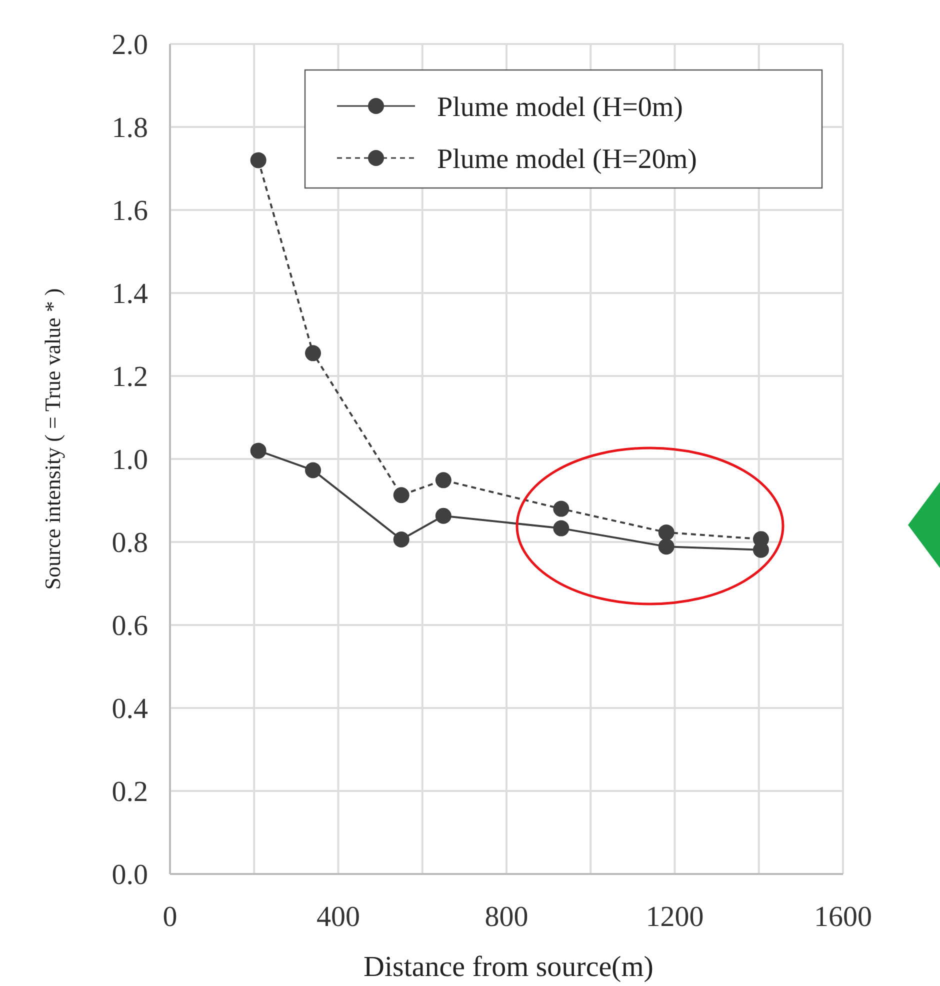 Image resolution: width=940 pixels, height=986 pixels. What do you see at coordinates (130, 543) in the screenshot?
I see `y-tick-label: 0.8` at bounding box center [130, 543].